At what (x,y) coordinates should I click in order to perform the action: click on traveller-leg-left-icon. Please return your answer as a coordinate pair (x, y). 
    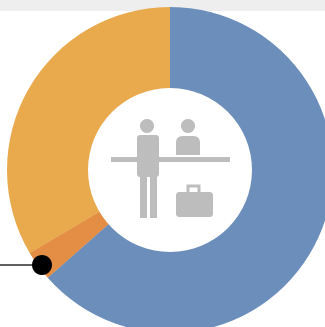
    Looking at the image, I should click on (143, 197).